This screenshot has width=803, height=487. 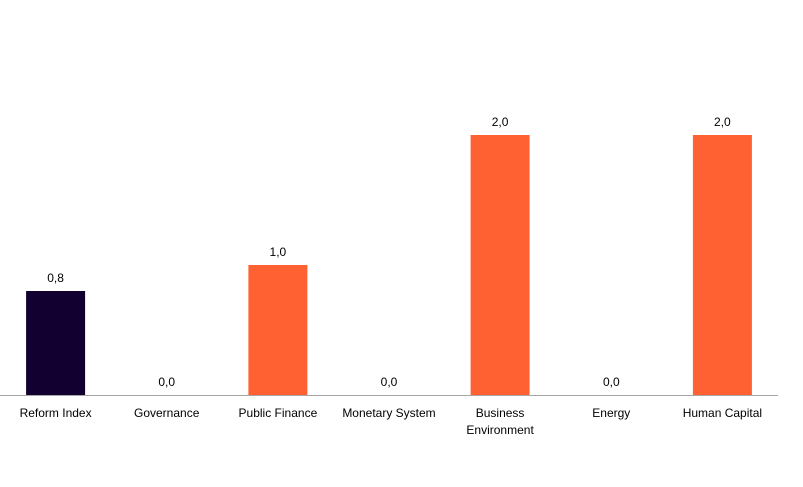 I want to click on category-label-2: Public Finance, so click(x=278, y=413).